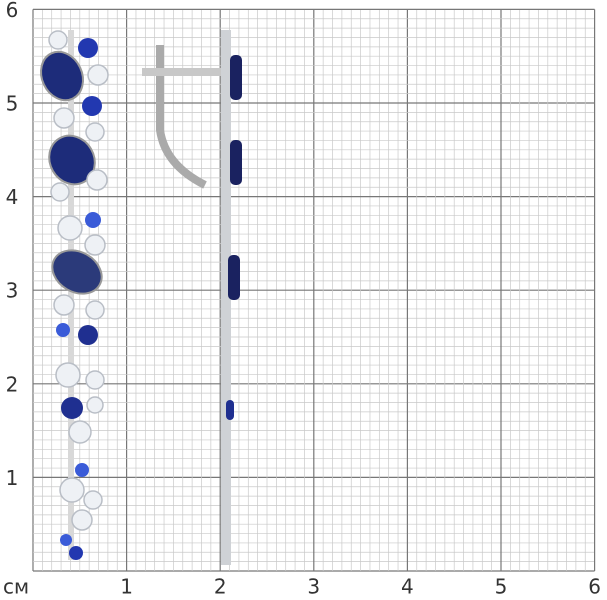  What do you see at coordinates (16, 587) in the screenshot?
I see `unit-label: см` at bounding box center [16, 587].